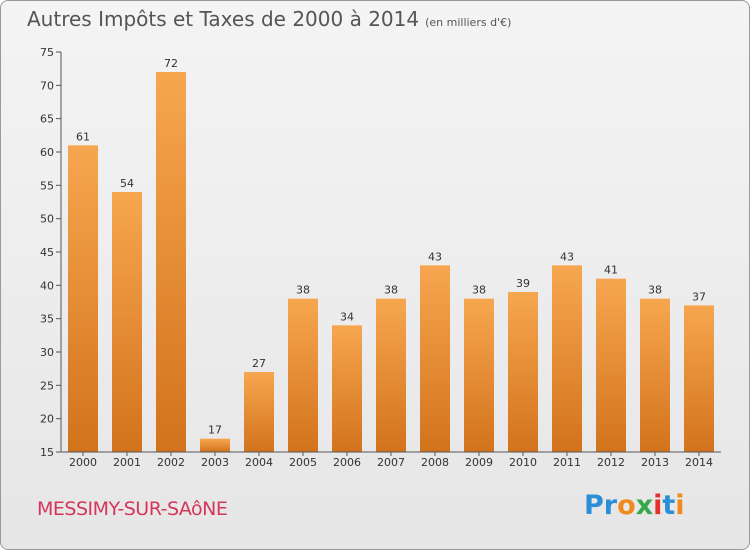 Image resolution: width=750 pixels, height=550 pixels. What do you see at coordinates (259, 462) in the screenshot?
I see `x-tick-label: 2004` at bounding box center [259, 462].